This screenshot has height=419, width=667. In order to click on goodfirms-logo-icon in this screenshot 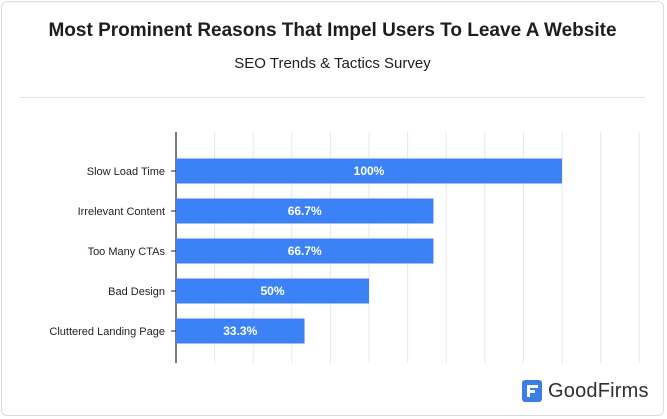, I will do `click(532, 391)`.